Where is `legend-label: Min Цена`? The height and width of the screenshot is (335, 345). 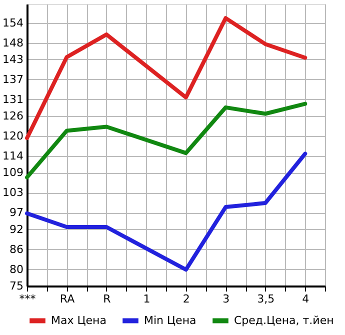
legend-label: Min Цена is located at coordinates (170, 320).